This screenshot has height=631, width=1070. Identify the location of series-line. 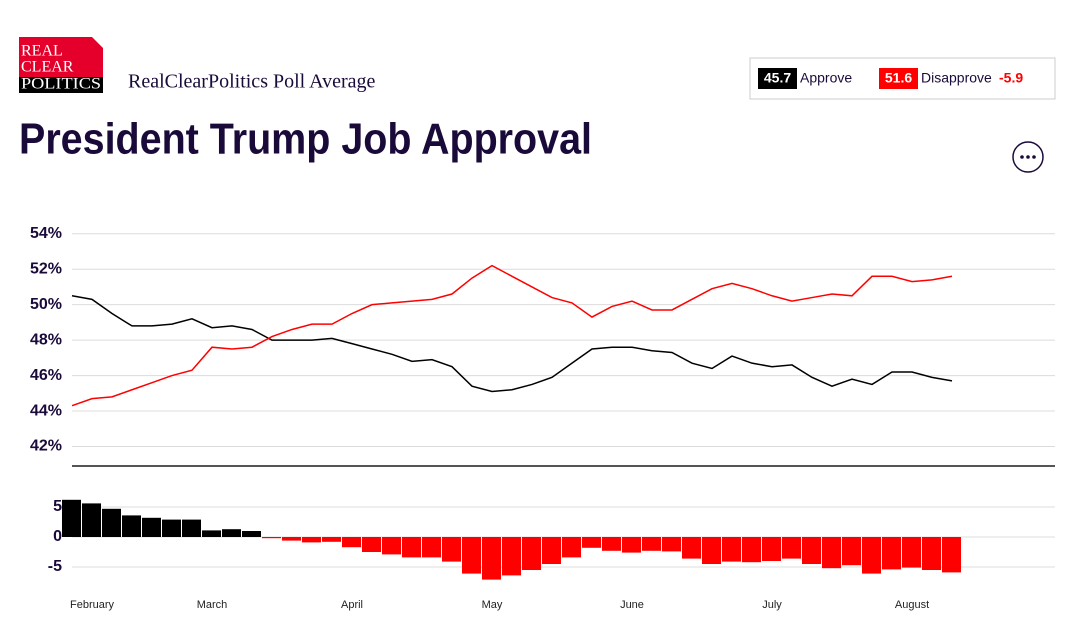
(512, 344).